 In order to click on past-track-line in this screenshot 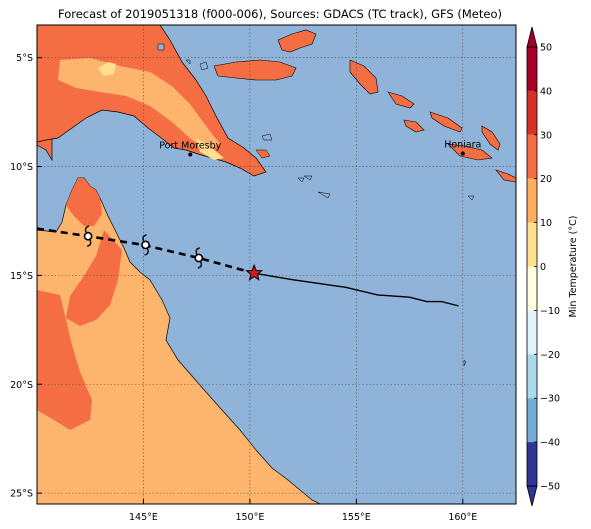, I will do `click(356, 289)`.